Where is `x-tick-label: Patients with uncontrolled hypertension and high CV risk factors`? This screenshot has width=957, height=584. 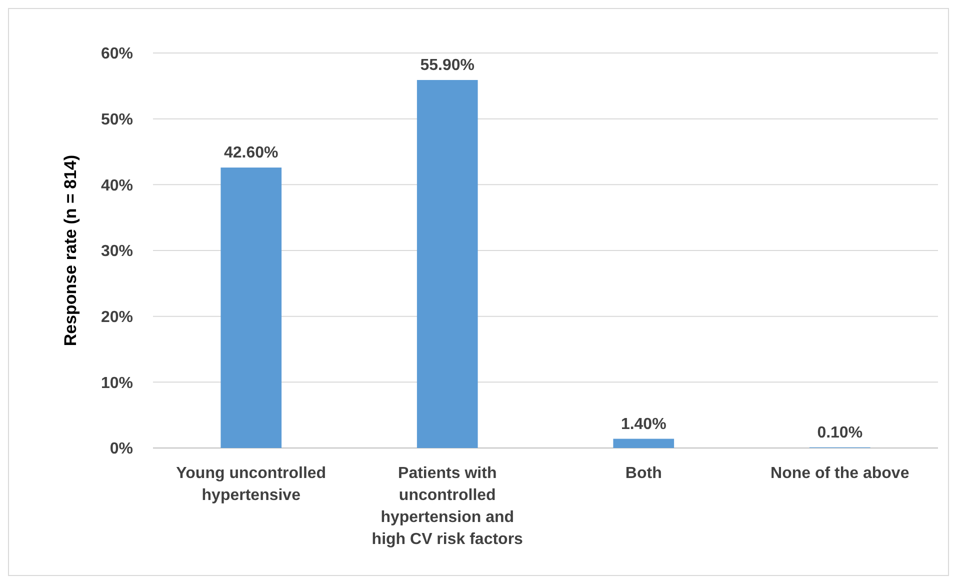
x-tick-label: Patients with uncontrolled hypertension and high CV risk factors is located at coordinates (448, 506).